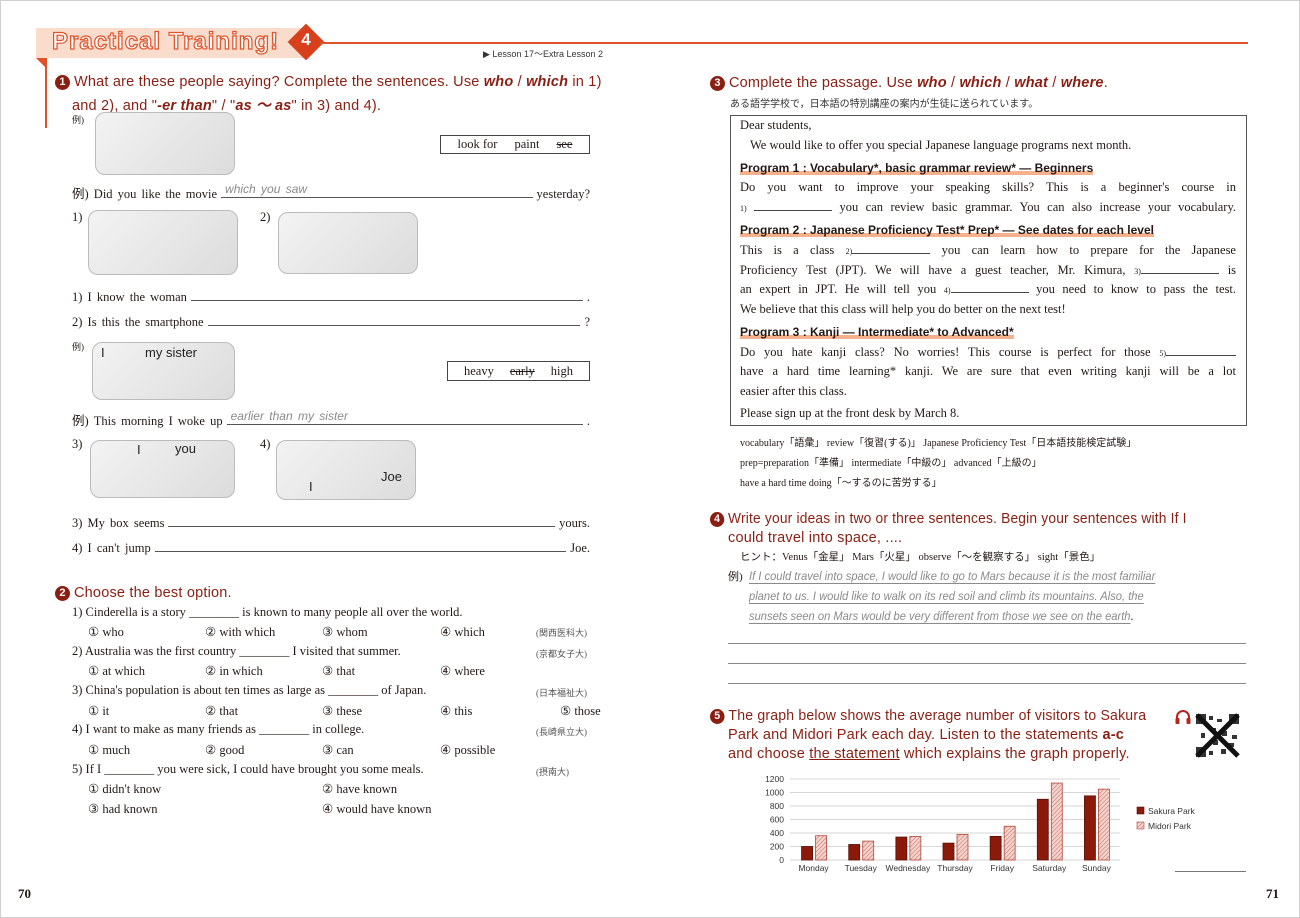  I want to click on answer-option: ① much, so click(109, 750).